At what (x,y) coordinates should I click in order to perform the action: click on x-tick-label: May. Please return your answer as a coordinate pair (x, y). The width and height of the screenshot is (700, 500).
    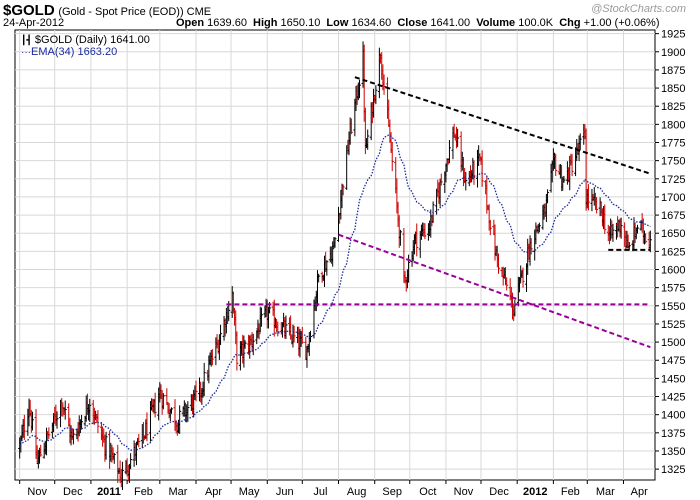
    Looking at the image, I should click on (249, 492).